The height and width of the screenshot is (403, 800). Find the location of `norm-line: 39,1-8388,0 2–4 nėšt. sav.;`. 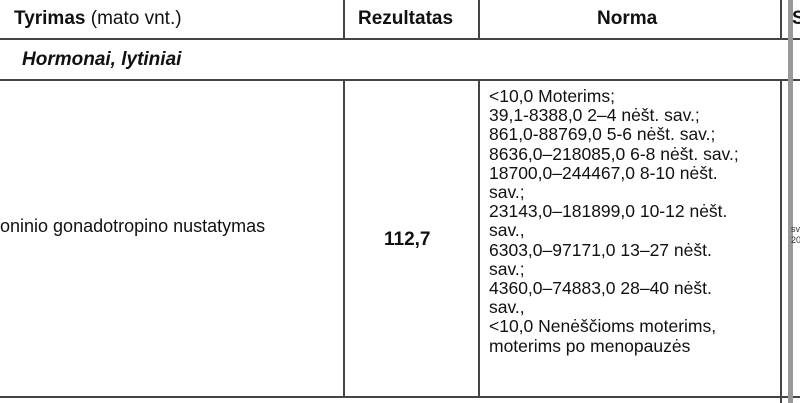

norm-line: 39,1-8388,0 2–4 nėšt. sav.; is located at coordinates (594, 115).